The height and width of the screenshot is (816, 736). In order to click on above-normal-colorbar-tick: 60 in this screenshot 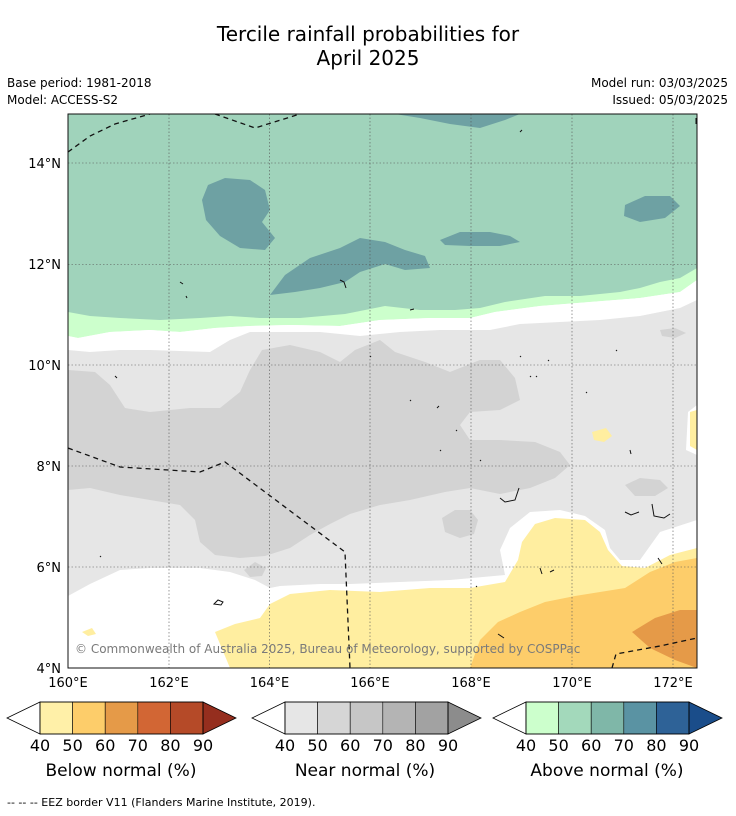, I will do `click(591, 745)`.